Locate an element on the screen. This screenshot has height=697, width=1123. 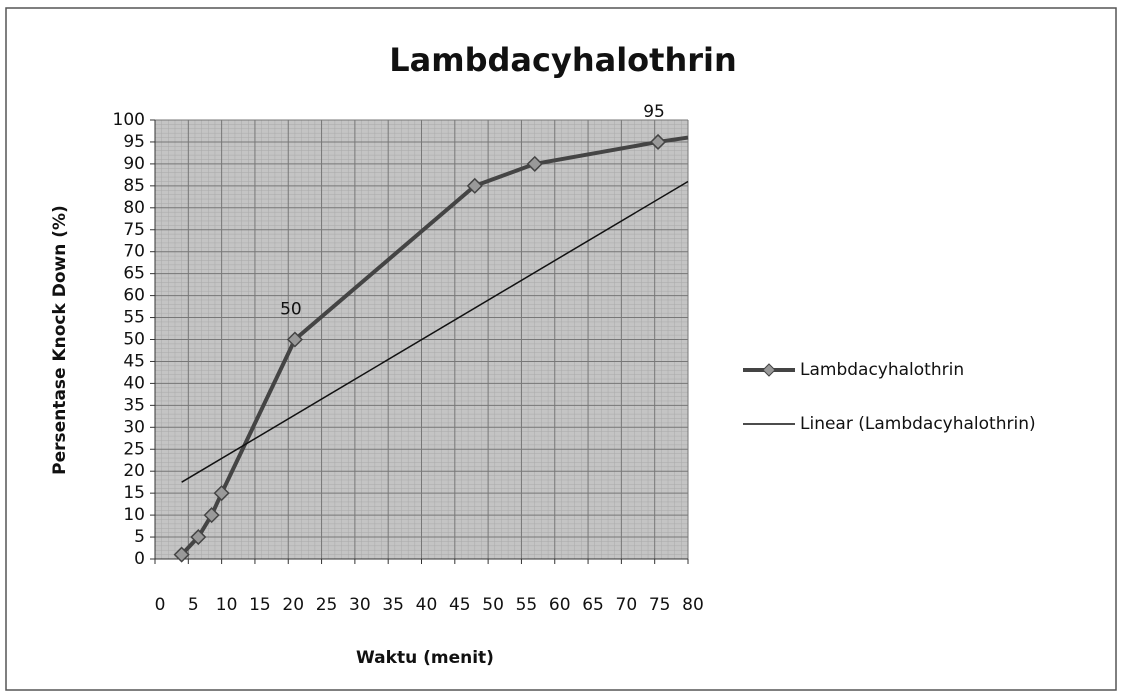
y-tick-label: 85 is located at coordinates (134, 186).